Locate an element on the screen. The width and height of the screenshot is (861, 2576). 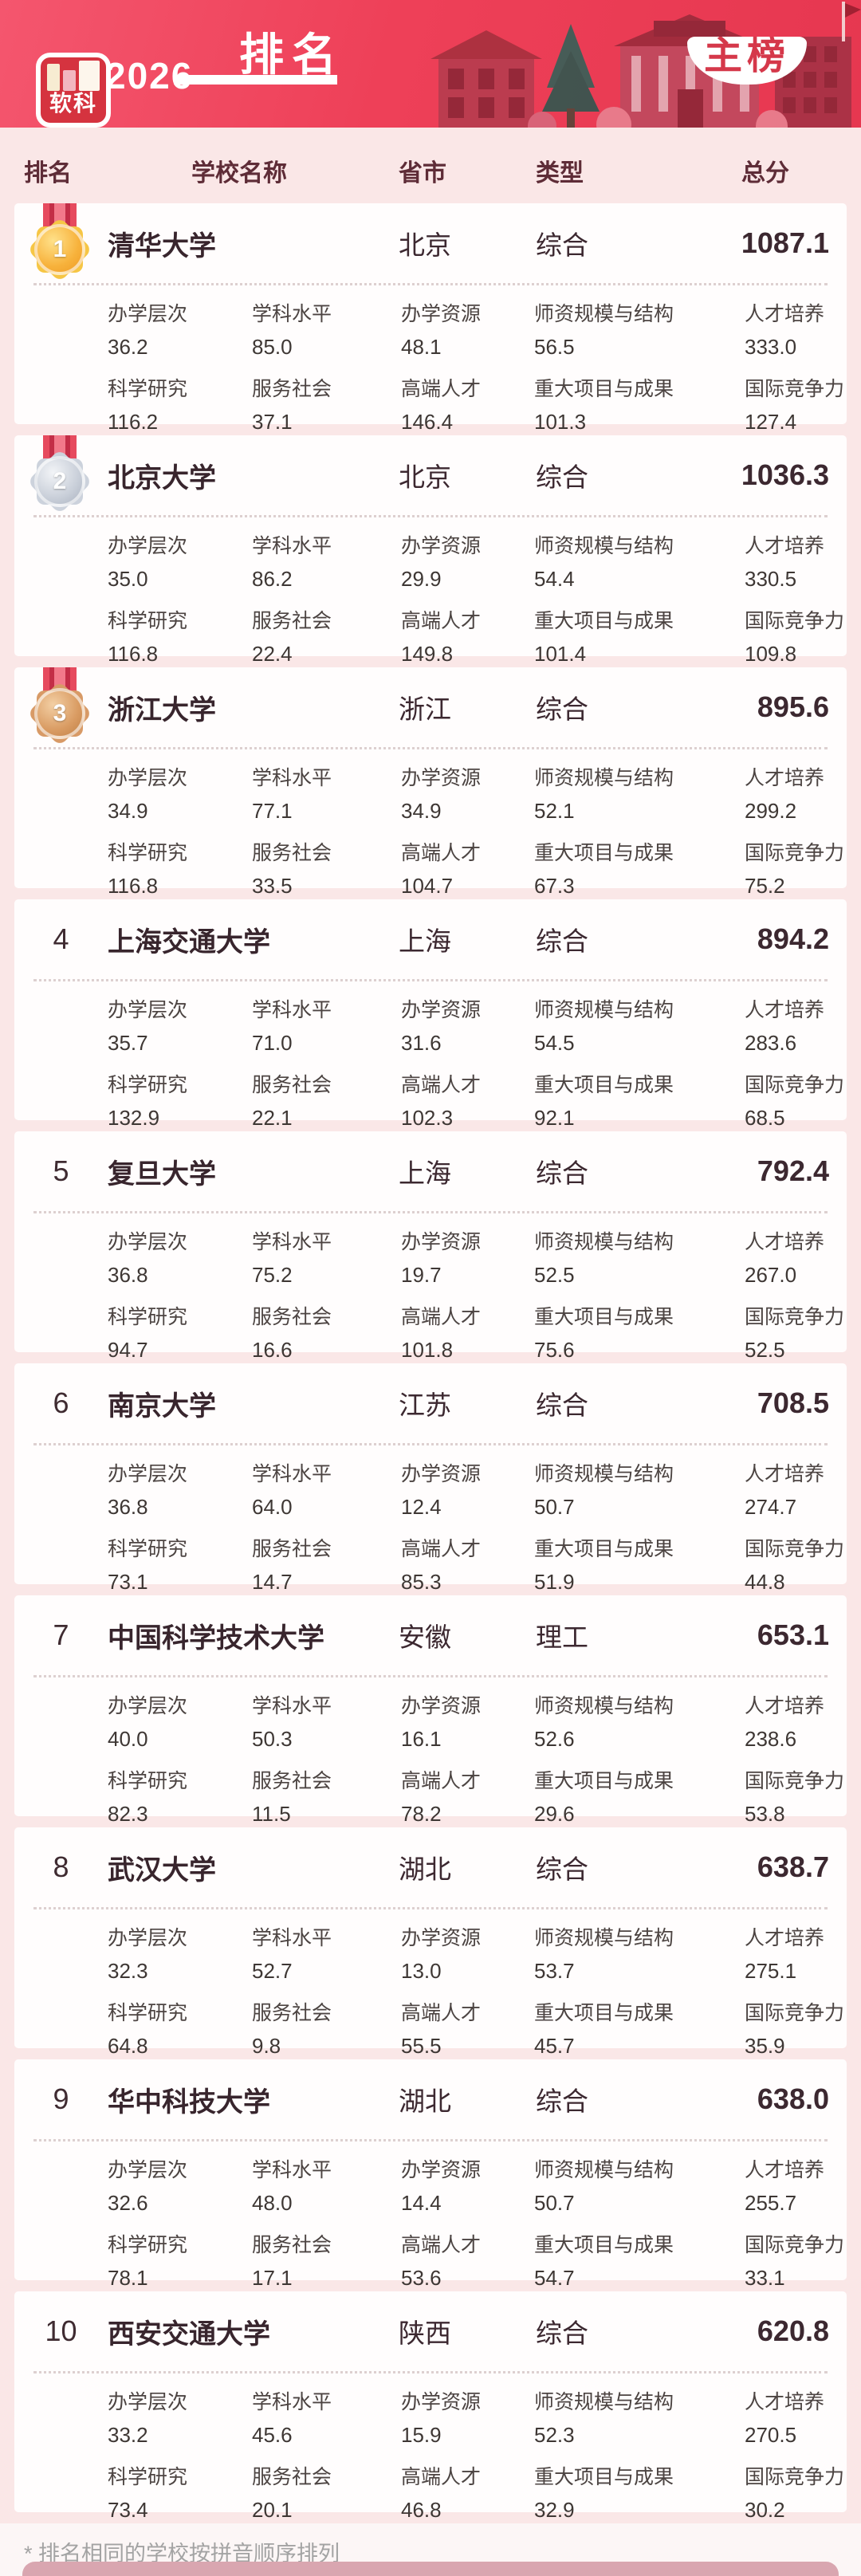
bottom-sheet-handle is located at coordinates (431, 2569).